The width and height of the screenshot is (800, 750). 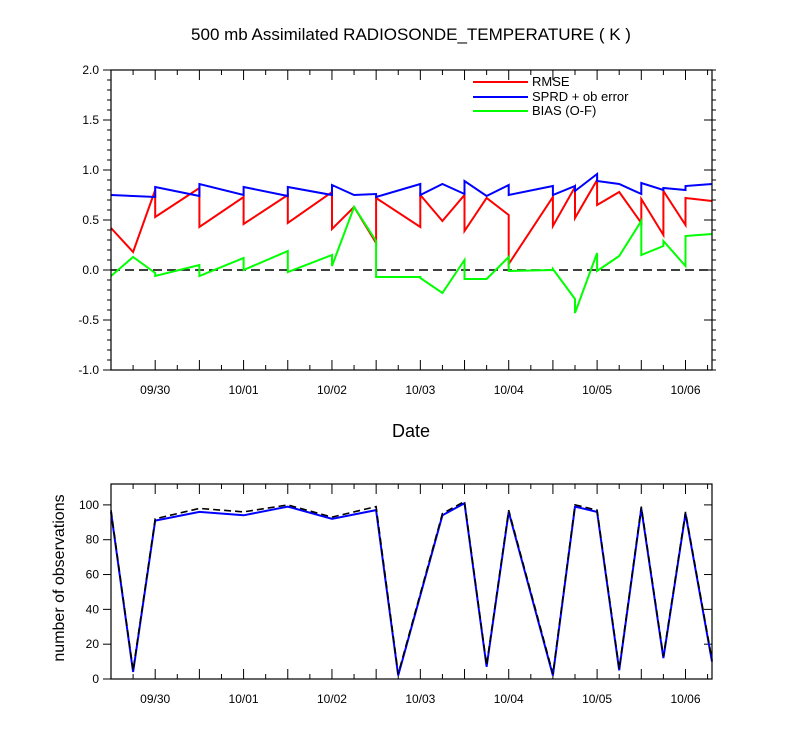 What do you see at coordinates (93, 540) in the screenshot?
I see `bottom-y-tick-label: 80` at bounding box center [93, 540].